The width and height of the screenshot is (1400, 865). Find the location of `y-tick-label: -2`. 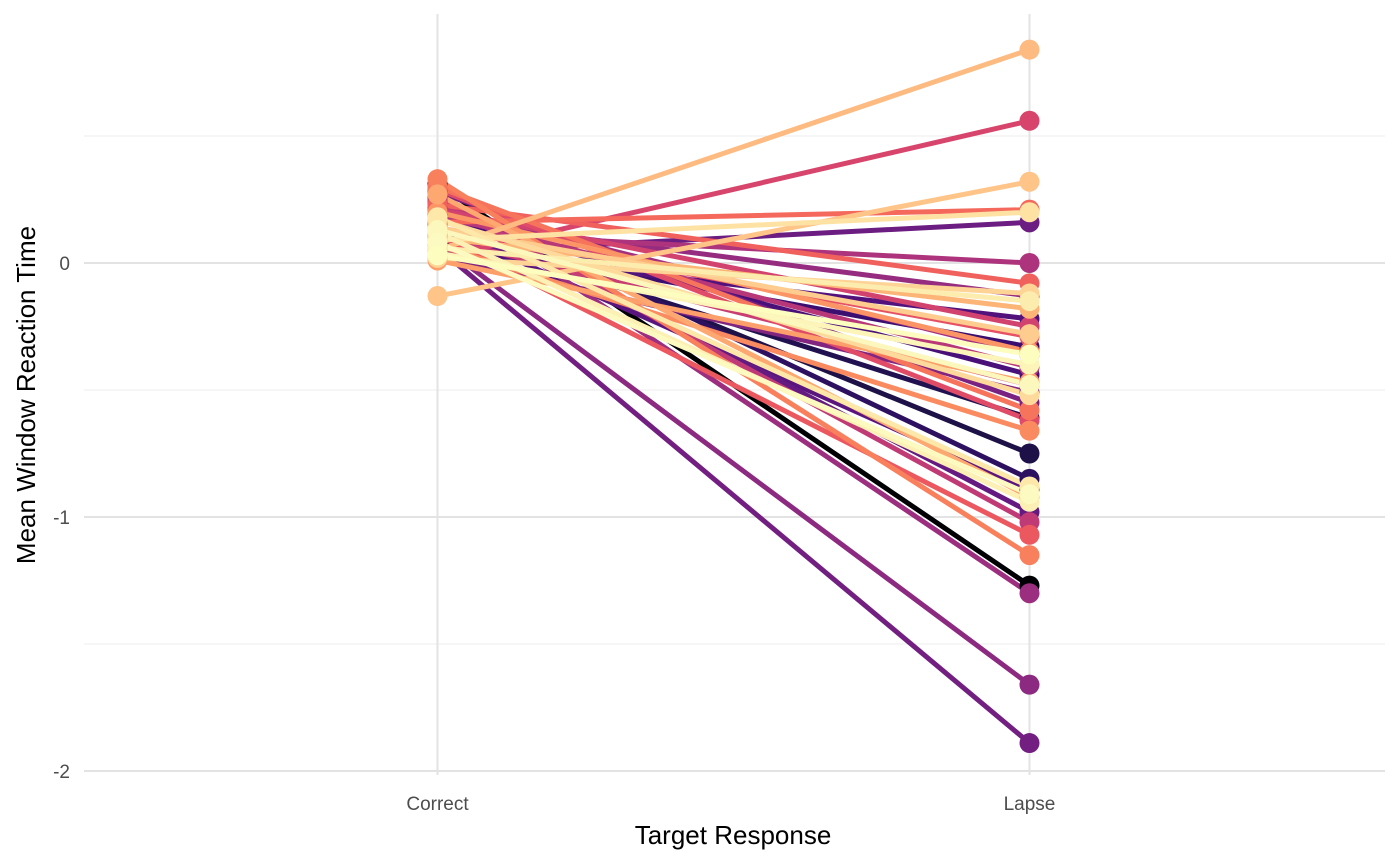

y-tick-label: -2 is located at coordinates (61, 772).